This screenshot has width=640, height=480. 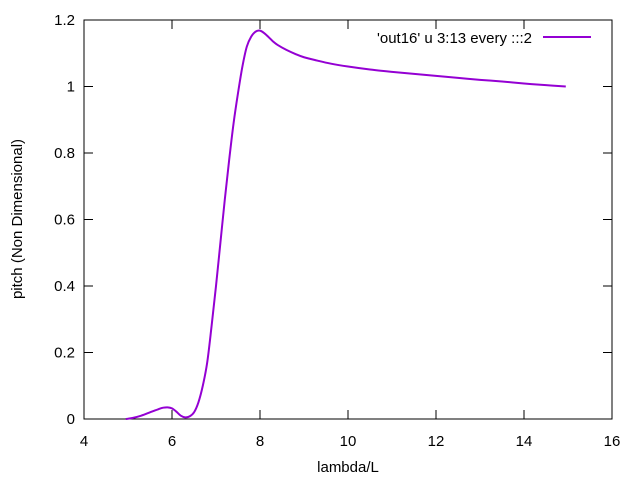 What do you see at coordinates (71, 87) in the screenshot?
I see `y-tick-label: 1` at bounding box center [71, 87].